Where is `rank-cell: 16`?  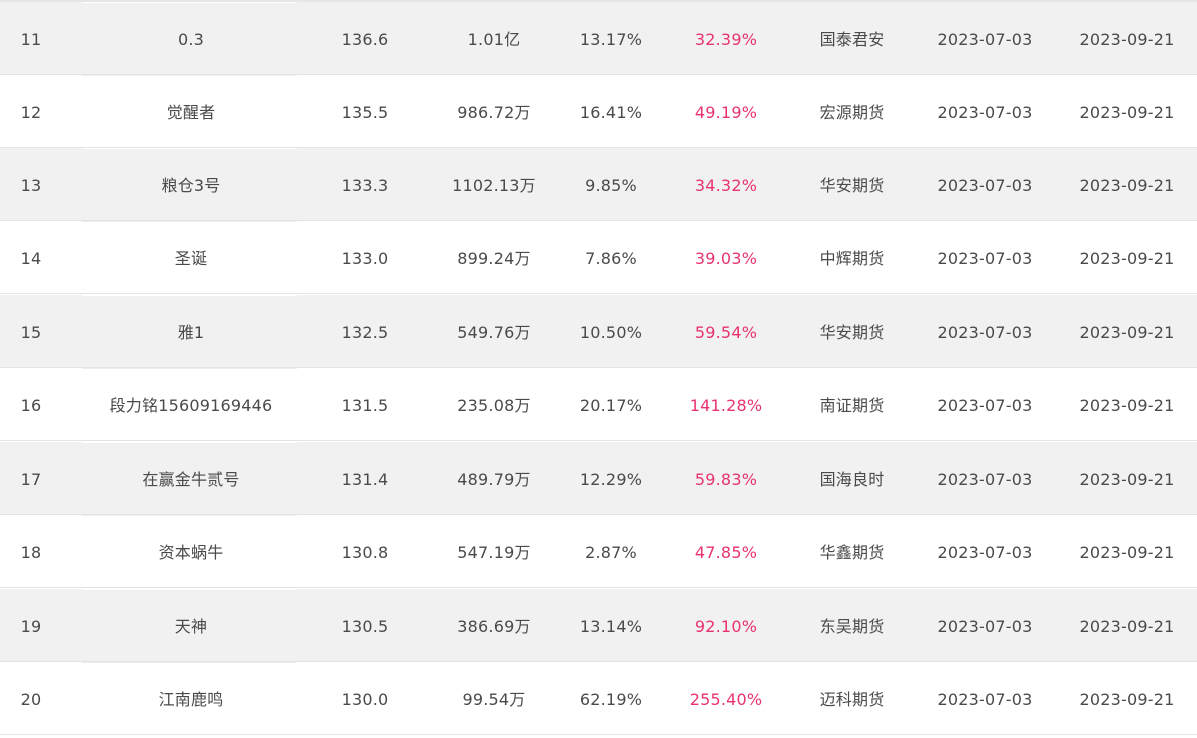 rank-cell: 16 is located at coordinates (31, 405).